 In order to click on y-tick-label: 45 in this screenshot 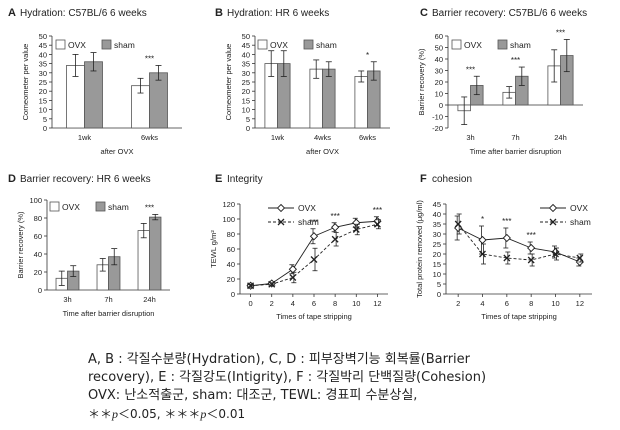, I will do `click(246, 45)`.